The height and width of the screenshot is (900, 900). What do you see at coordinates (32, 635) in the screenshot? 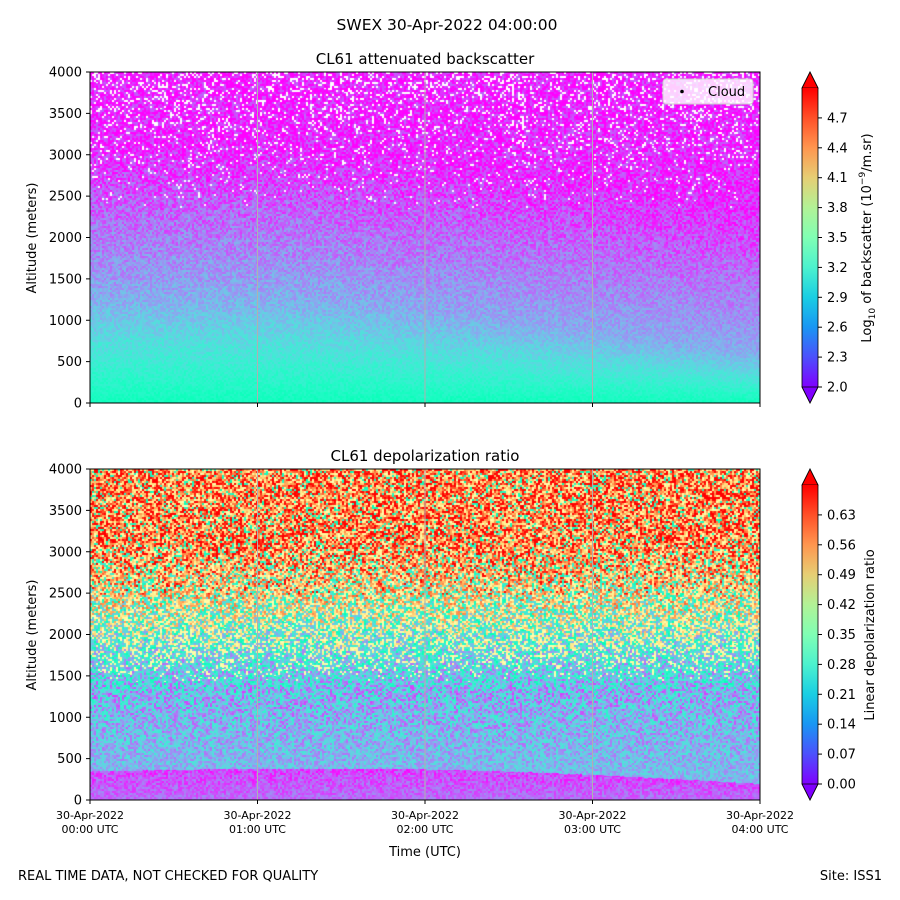
I see `depolarization-ylabel: Altitude (meters)` at bounding box center [32, 635].